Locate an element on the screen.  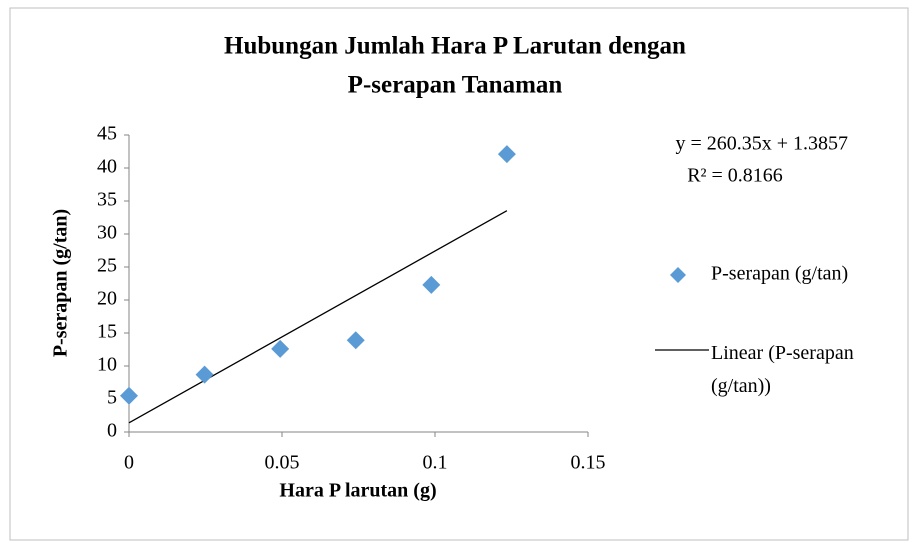
chart-title: Hubungan Jumlah Hara P Larutan dengan is located at coordinates (455, 46).